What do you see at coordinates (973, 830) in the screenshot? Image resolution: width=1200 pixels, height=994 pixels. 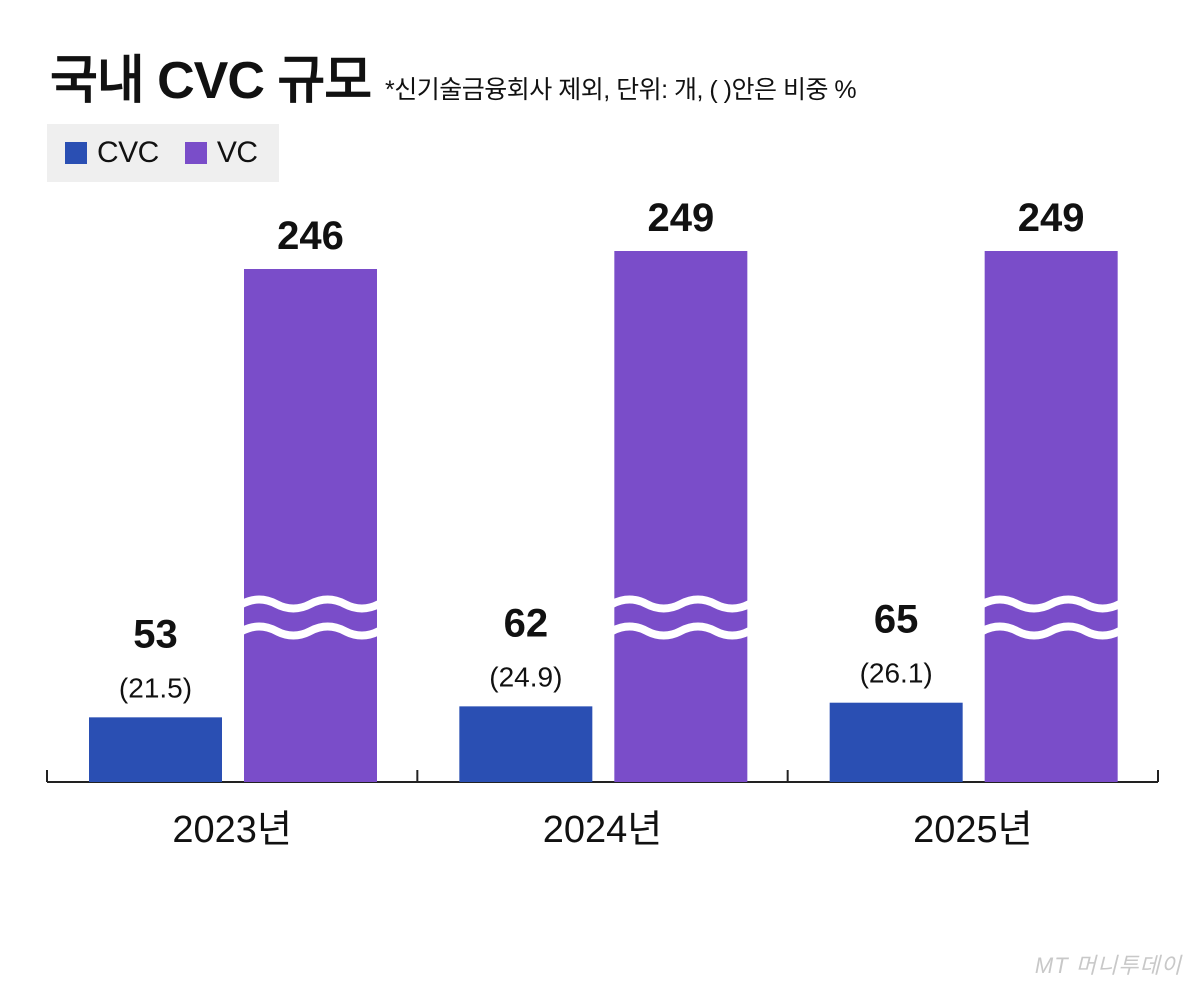 I see `x-tick-label-2: 2025년` at bounding box center [973, 830].